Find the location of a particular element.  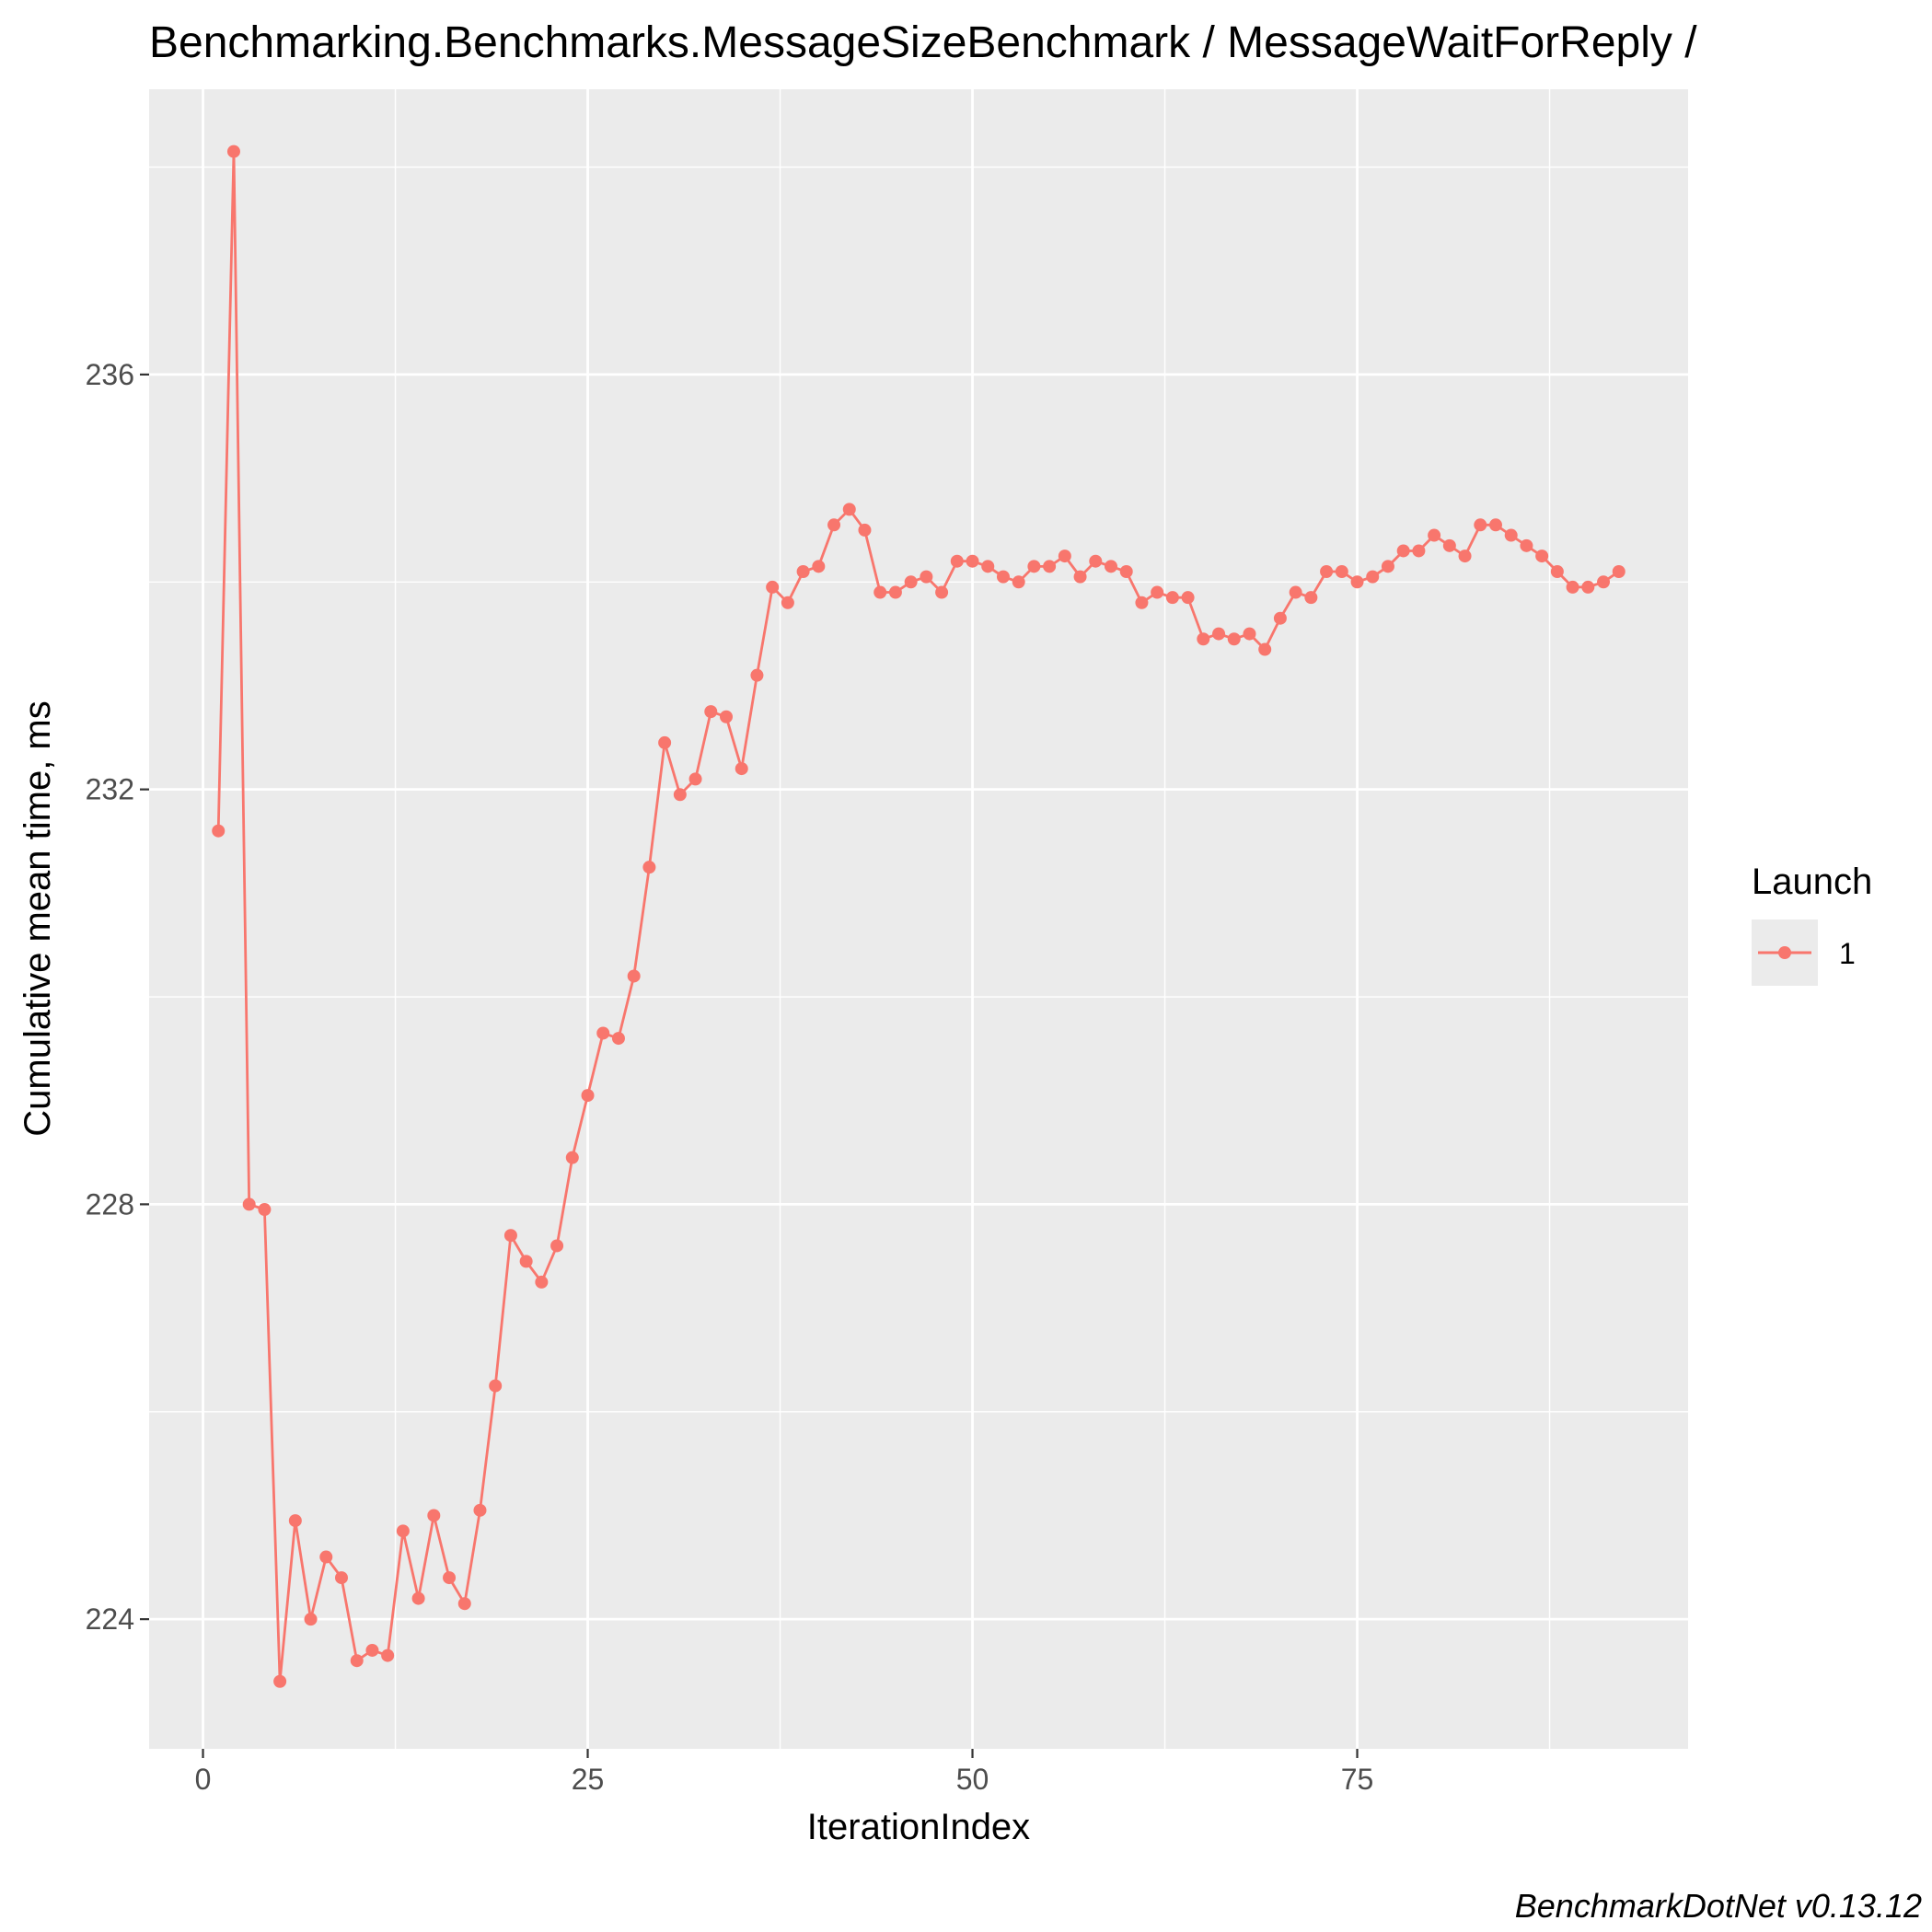

y-tick-label: 228 is located at coordinates (110, 1204).